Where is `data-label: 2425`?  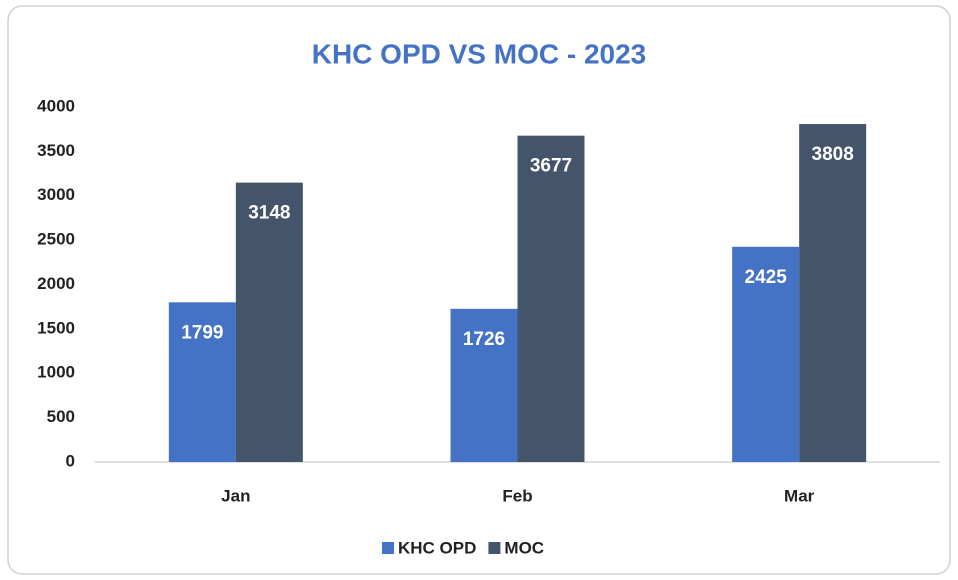
data-label: 2425 is located at coordinates (766, 277).